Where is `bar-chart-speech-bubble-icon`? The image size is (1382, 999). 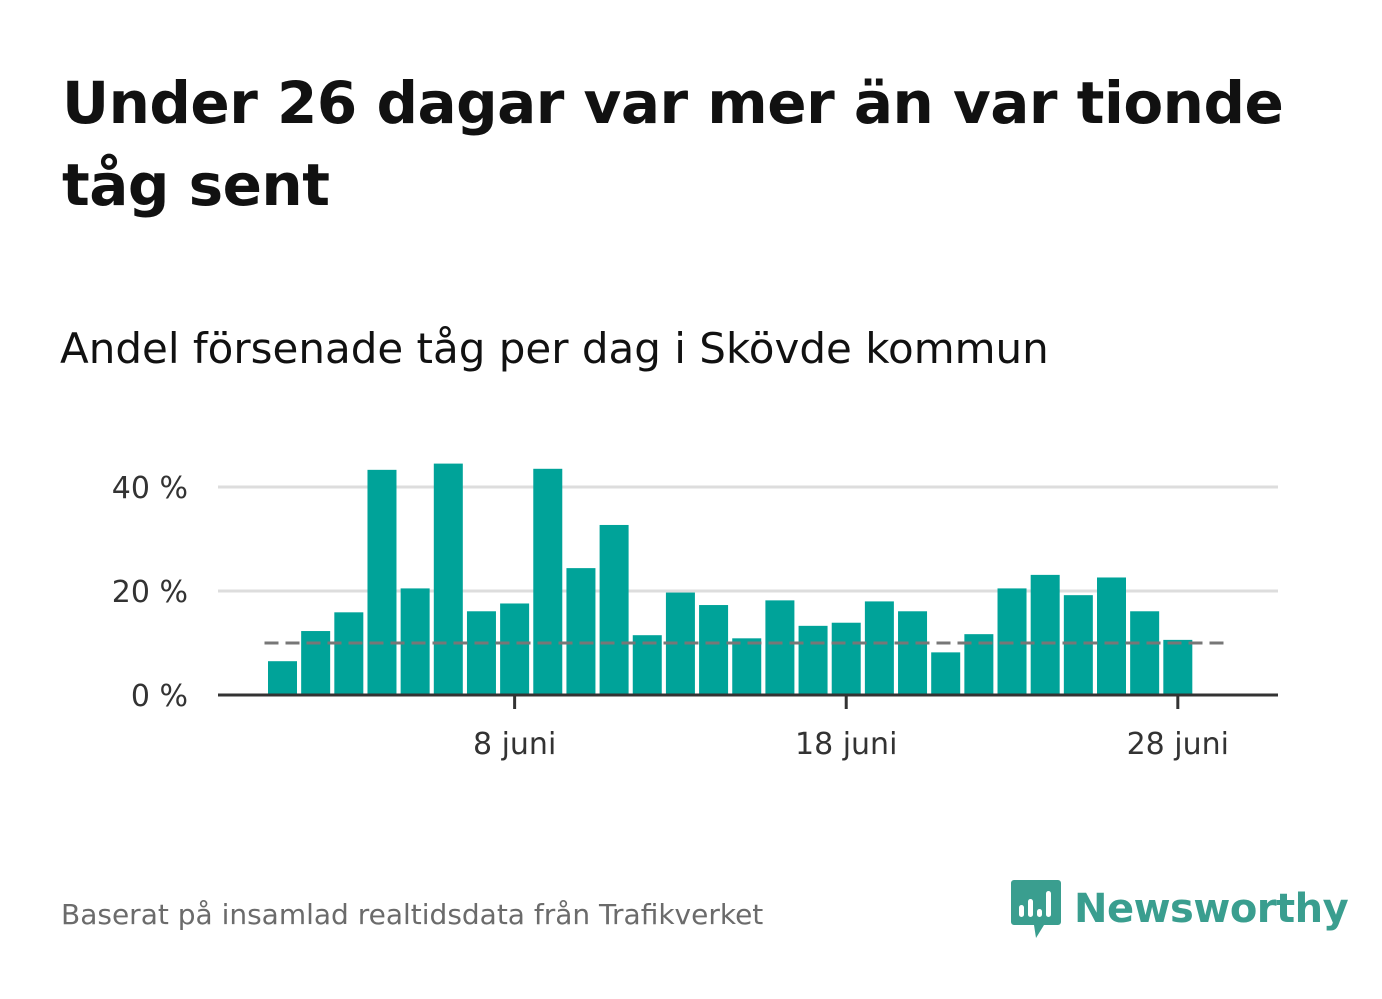 bar-chart-speech-bubble-icon is located at coordinates (1036, 909).